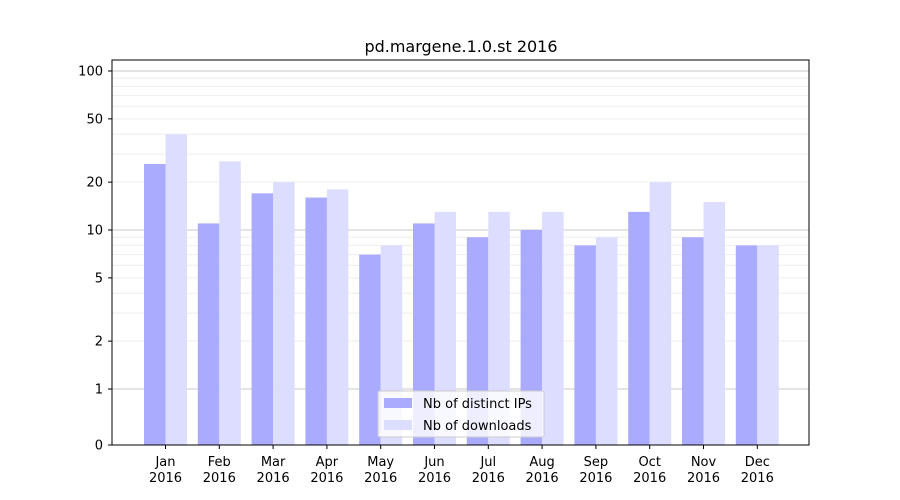 This screenshot has height=500, width=900. Describe the element at coordinates (398, 403) in the screenshot. I see `legend-swatch-ips` at that location.